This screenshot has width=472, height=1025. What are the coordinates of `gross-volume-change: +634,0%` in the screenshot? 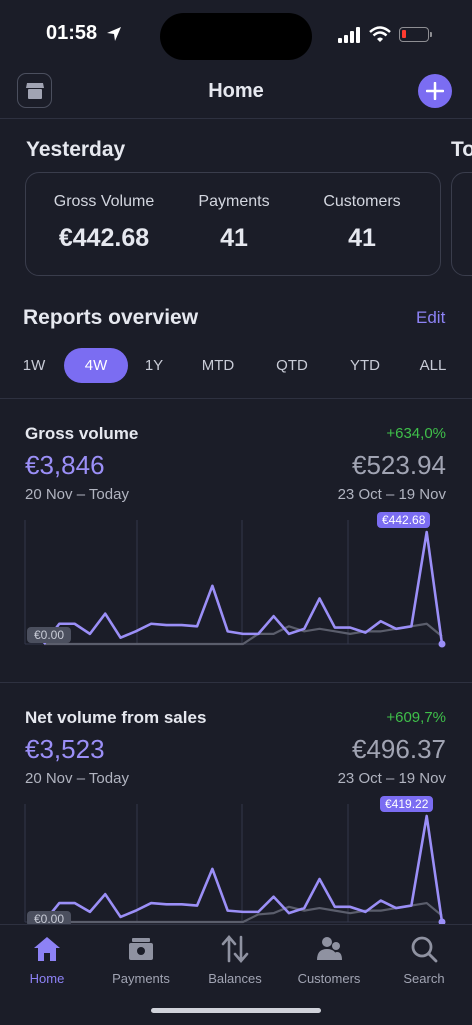 It's located at (416, 433).